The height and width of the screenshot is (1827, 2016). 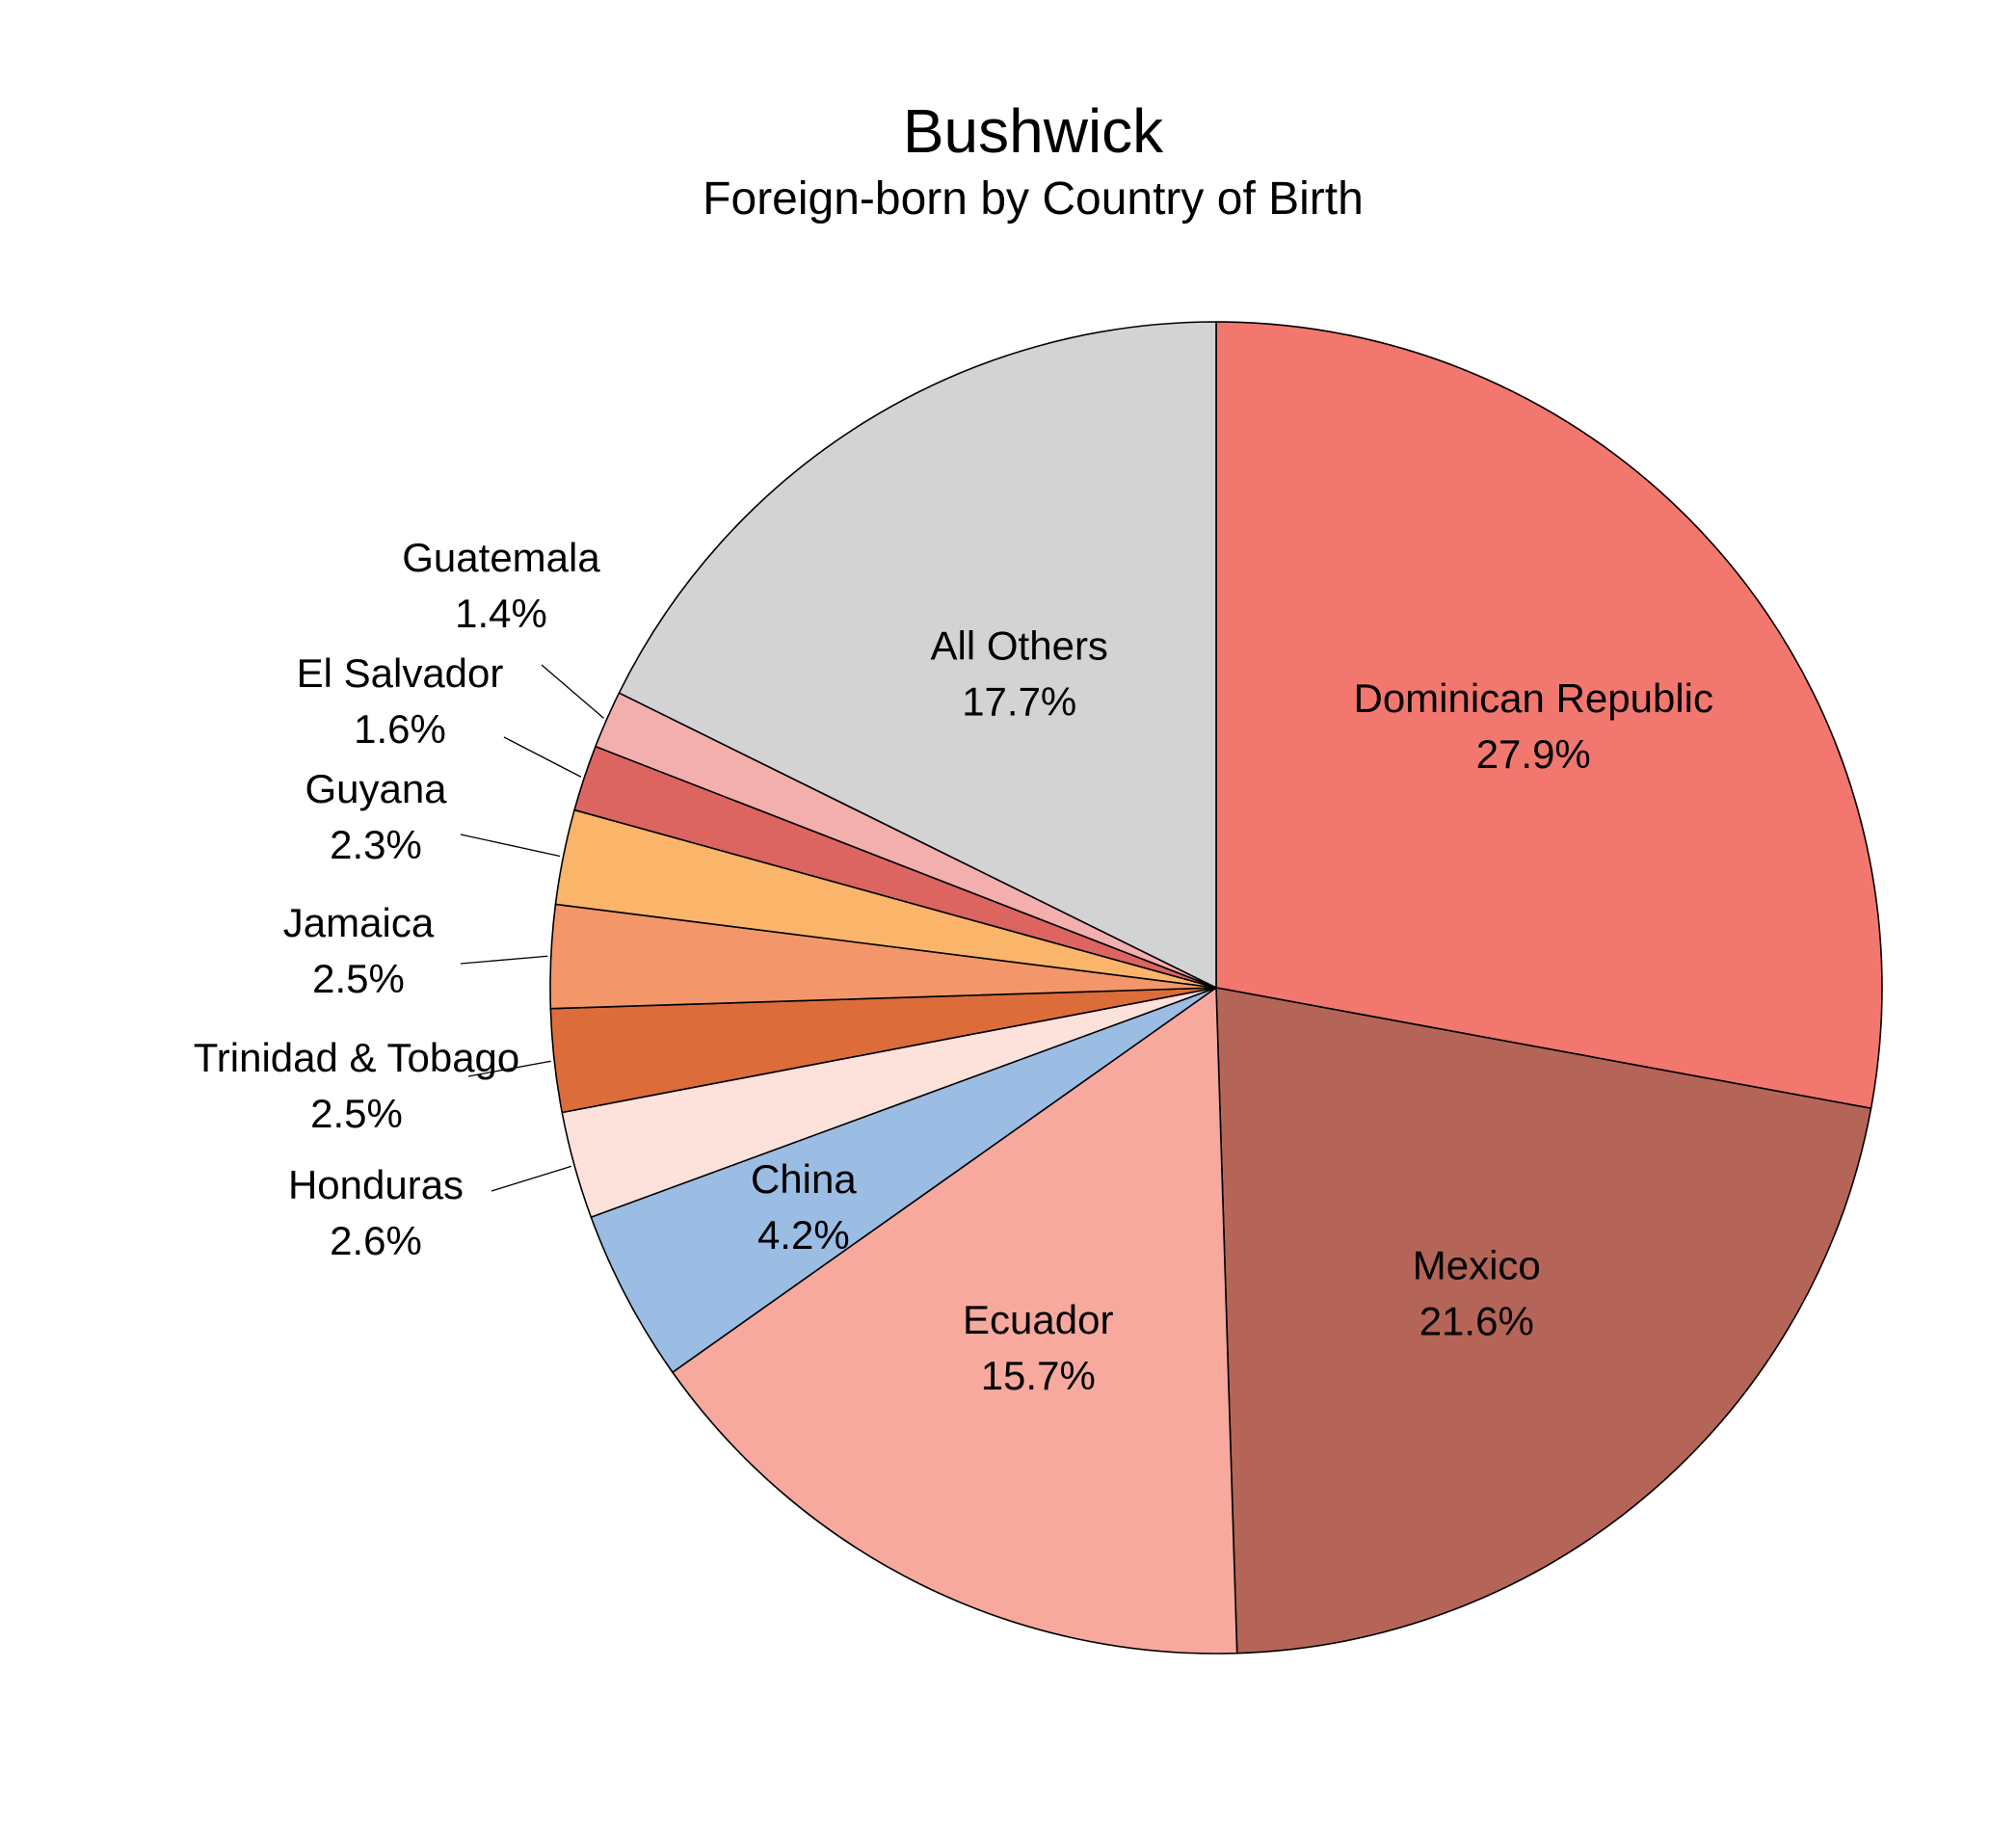 What do you see at coordinates (511, 846) in the screenshot?
I see `leader-line-guyana` at bounding box center [511, 846].